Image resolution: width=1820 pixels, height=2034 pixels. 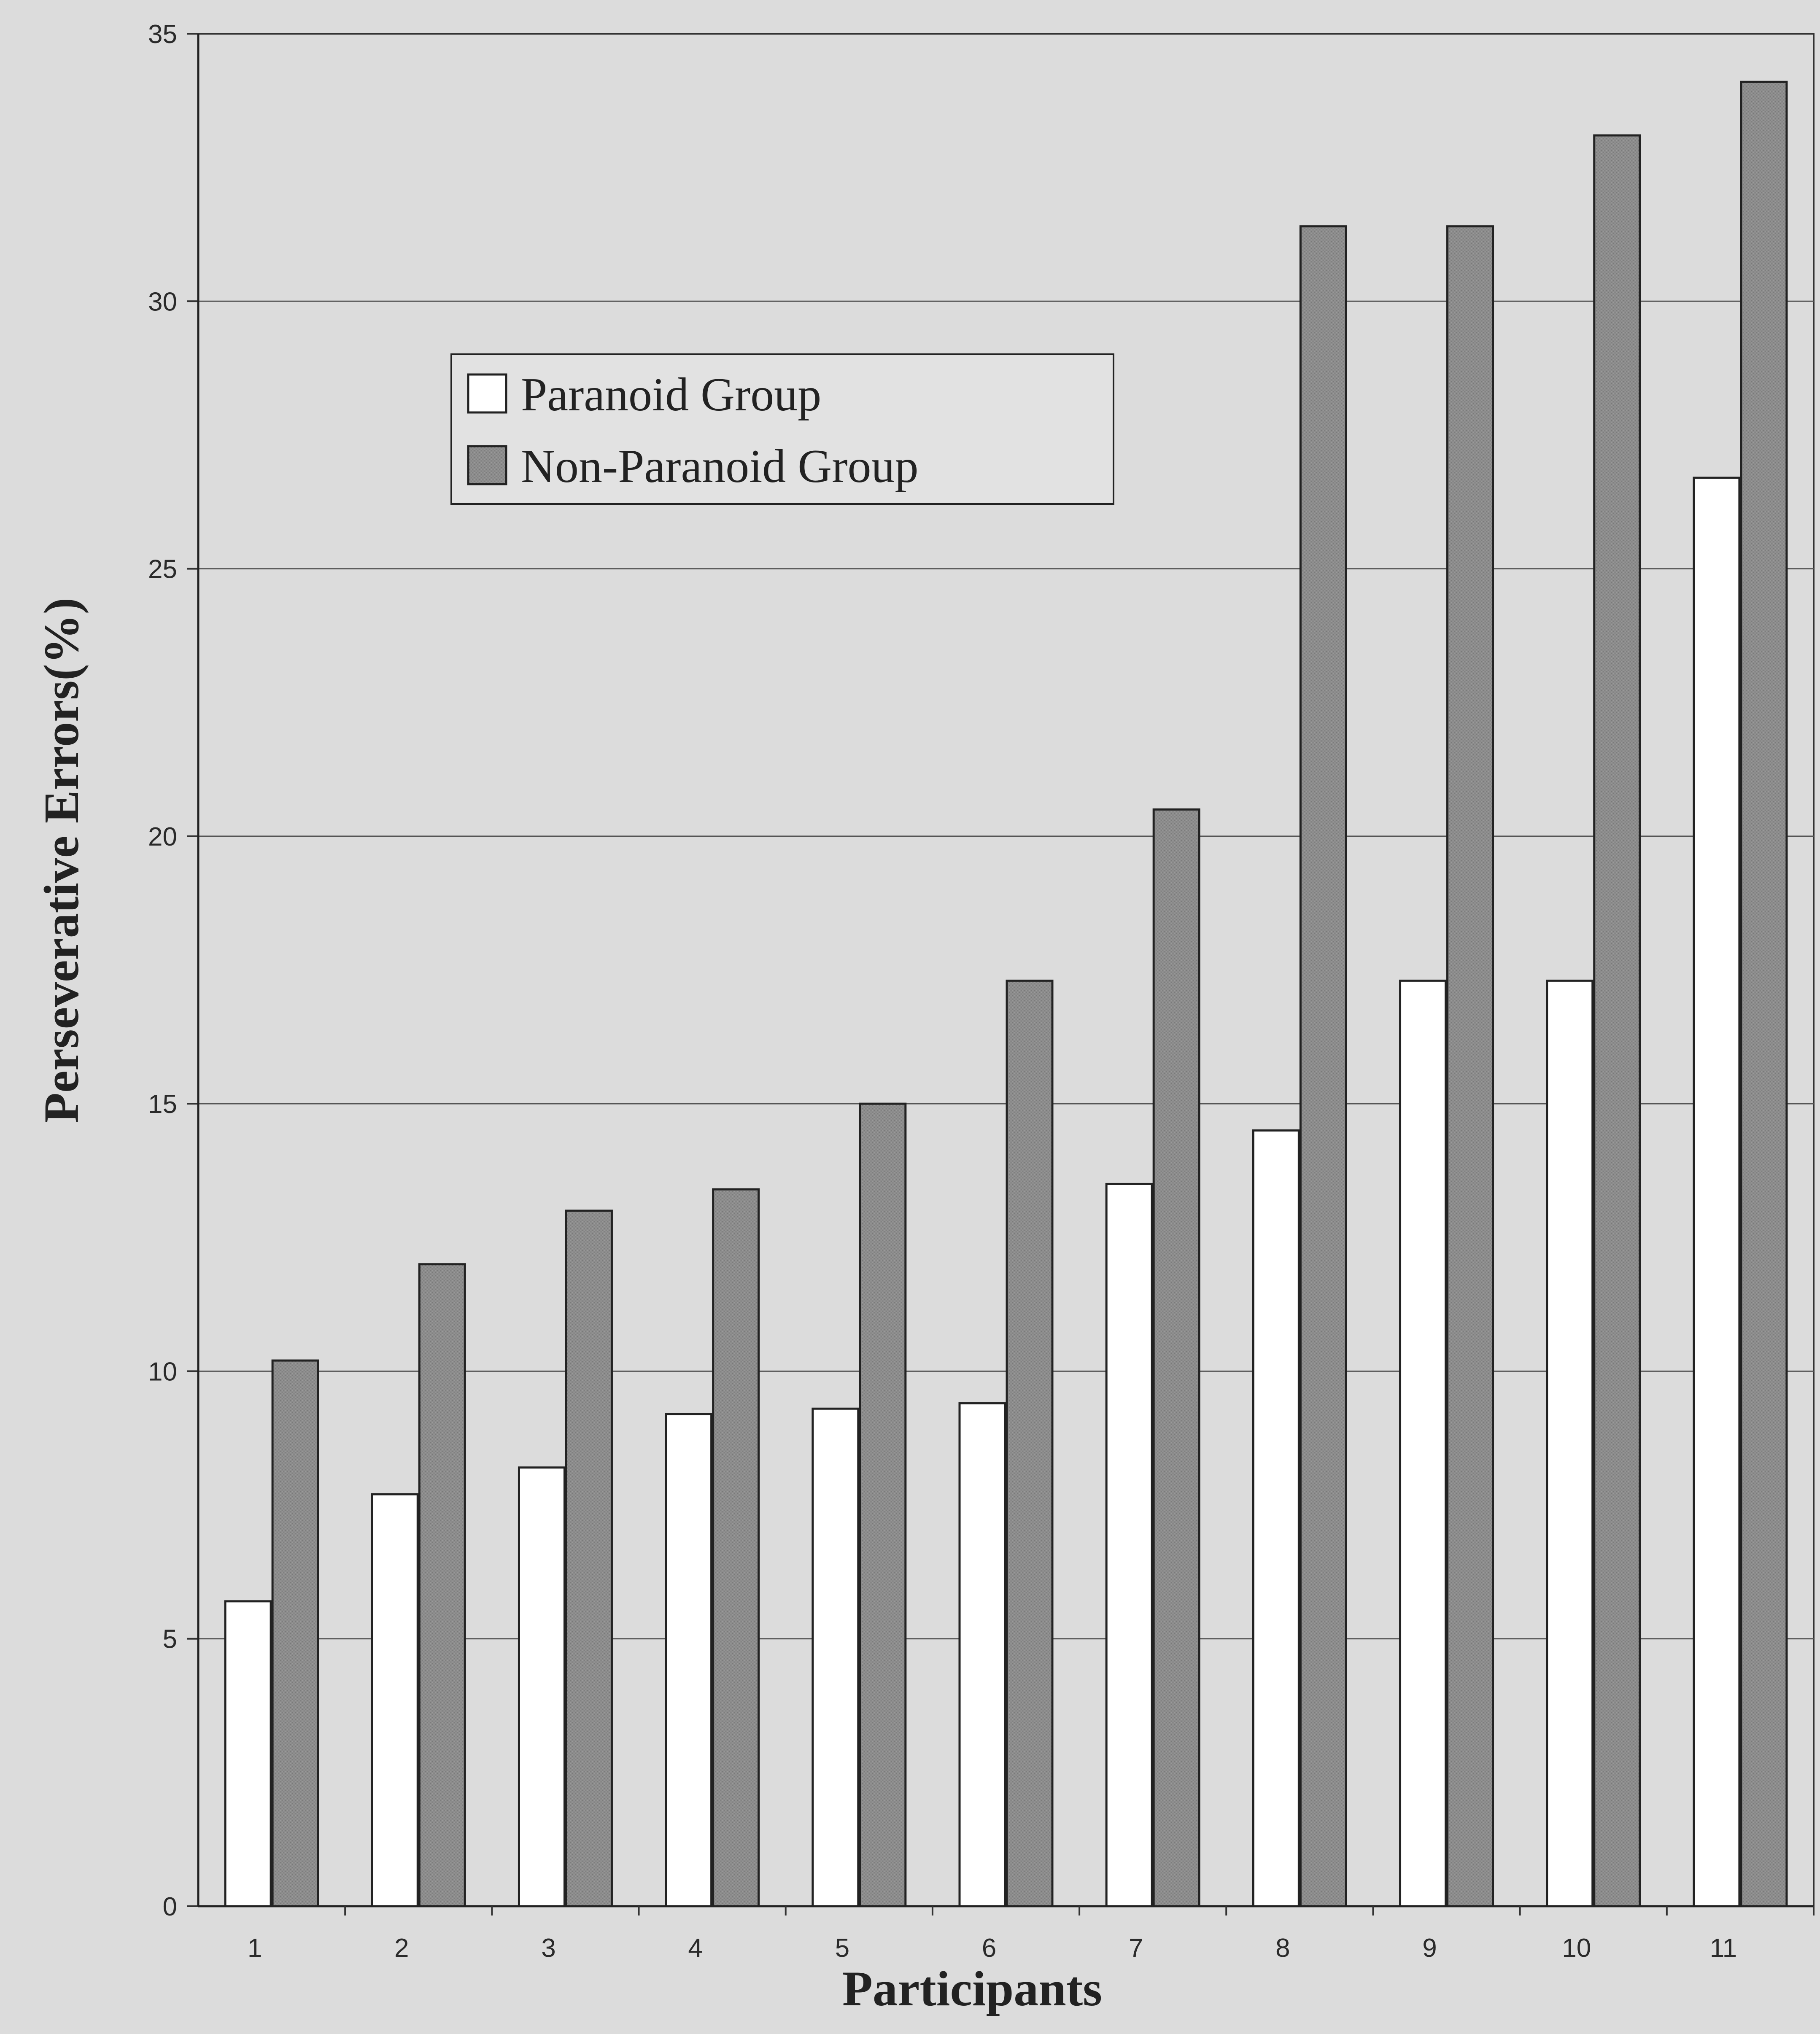 What do you see at coordinates (163, 1371) in the screenshot?
I see `y-tick-label: 10` at bounding box center [163, 1371].